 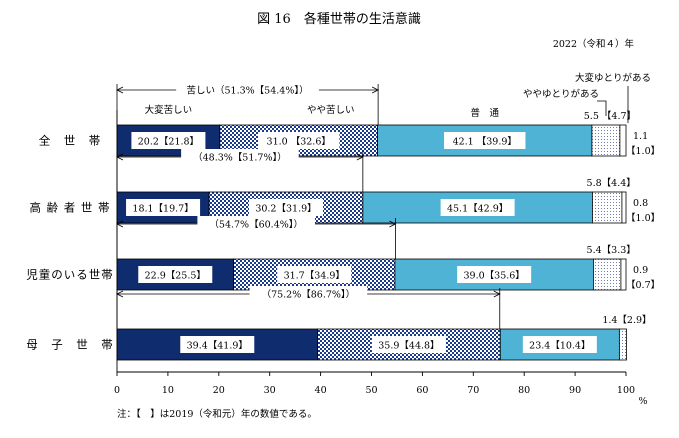 I want to click on chart-subtitle: 2022（令和４）年, so click(x=594, y=44).